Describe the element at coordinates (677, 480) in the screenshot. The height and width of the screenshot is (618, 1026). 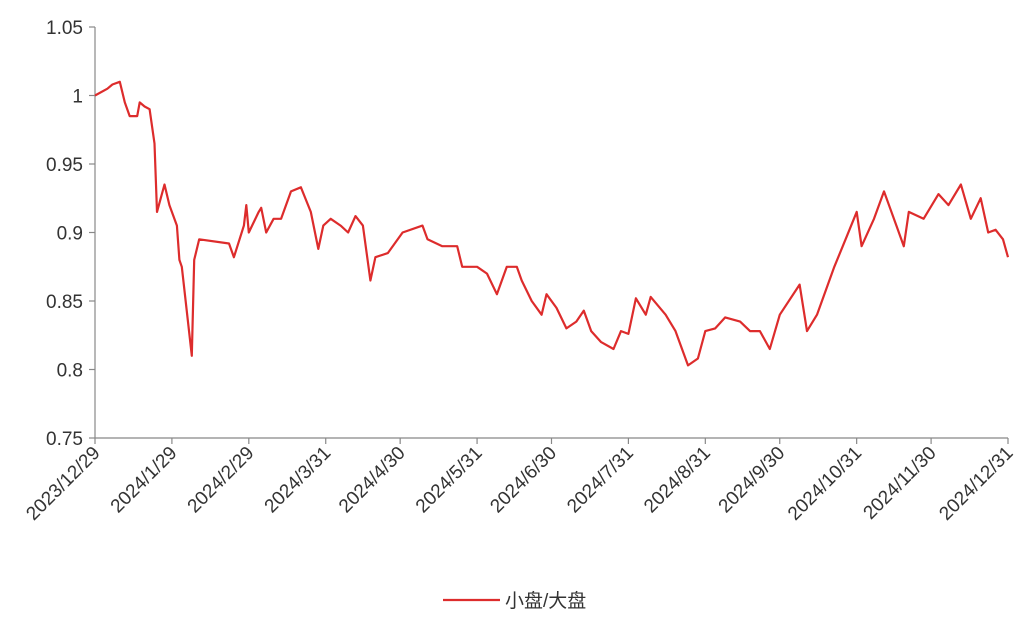
I see `x-tick-label: 2024/8/31` at that location.